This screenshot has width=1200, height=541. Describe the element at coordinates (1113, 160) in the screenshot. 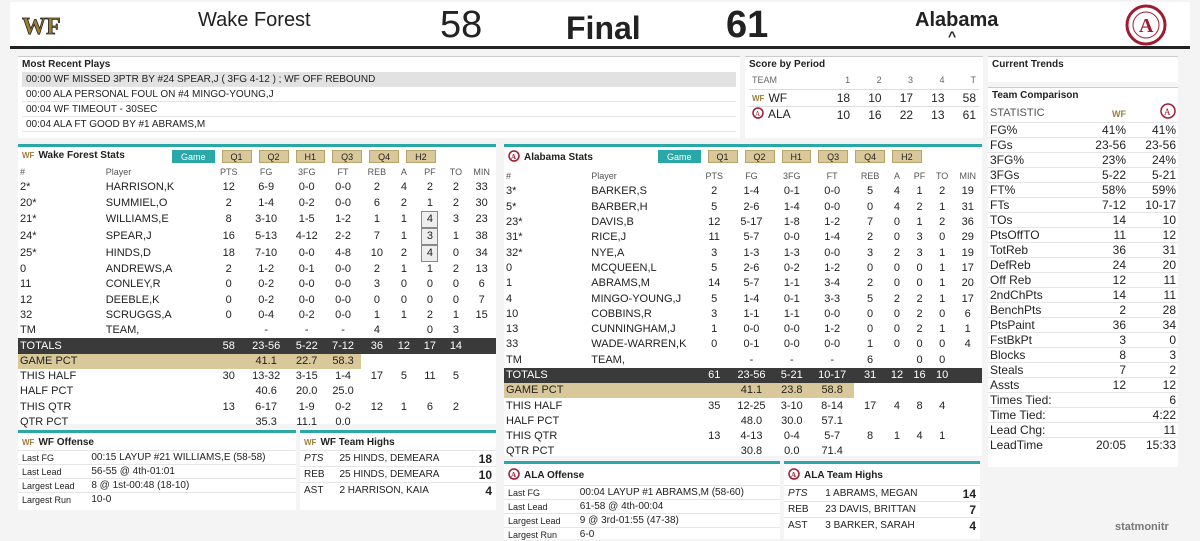

I see `comparison-cell: 23%` at that location.